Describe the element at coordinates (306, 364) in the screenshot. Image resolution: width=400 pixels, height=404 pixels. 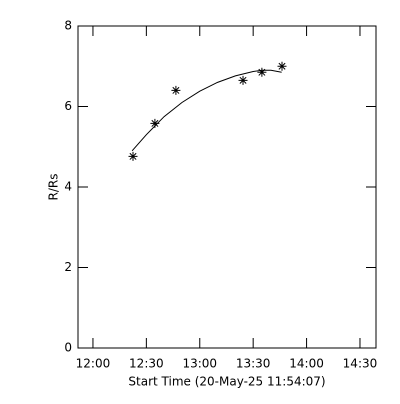
I see `x-tick-label: 14:00` at that location.